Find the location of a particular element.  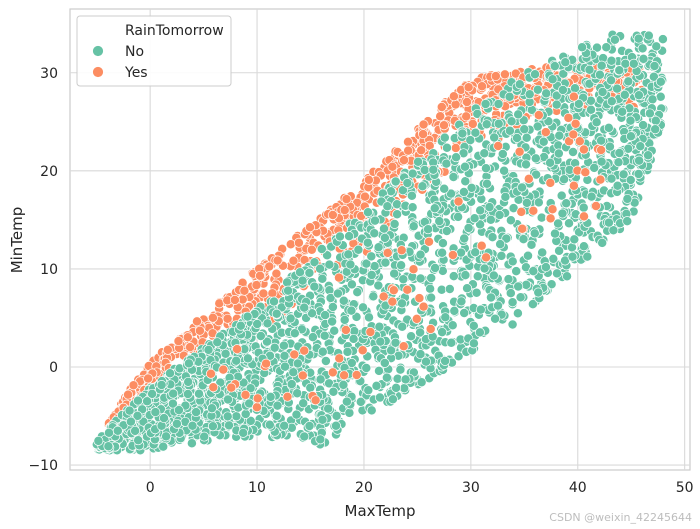

y-tick-label: 10 is located at coordinates (49, 270).